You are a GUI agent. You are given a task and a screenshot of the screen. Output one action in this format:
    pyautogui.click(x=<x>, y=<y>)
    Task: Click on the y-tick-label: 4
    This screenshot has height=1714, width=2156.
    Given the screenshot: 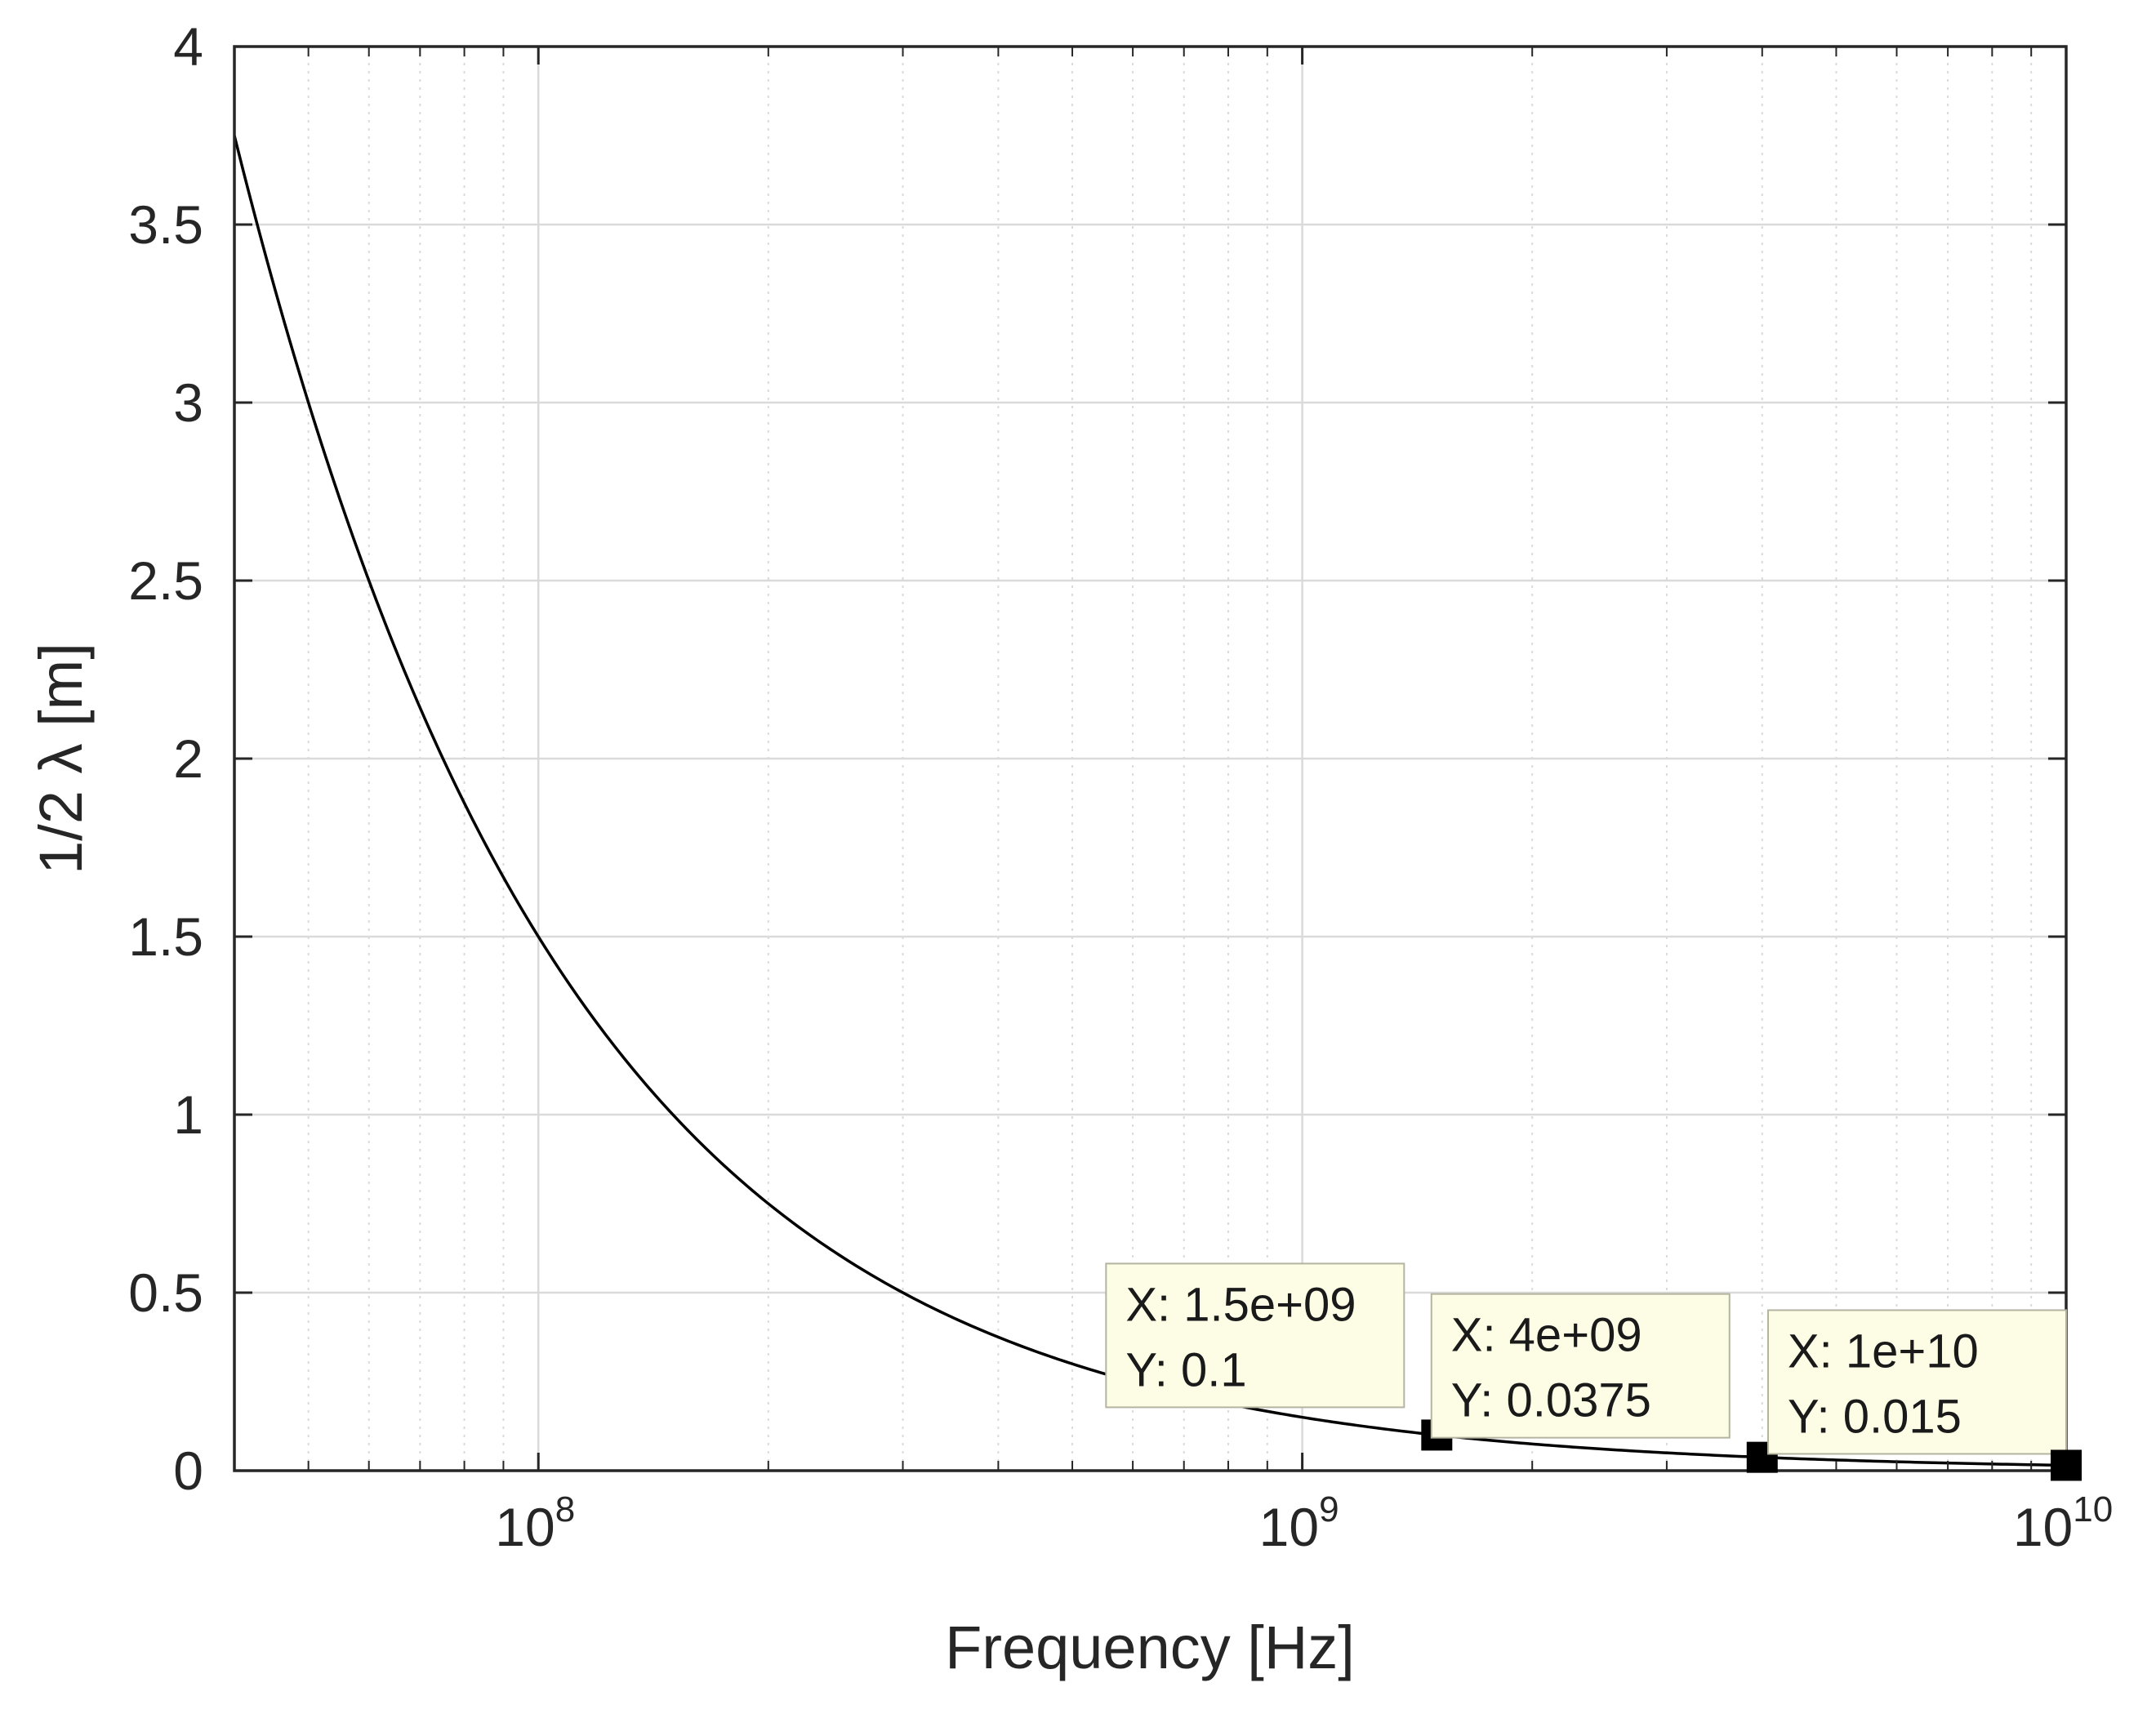 What is the action you would take?
    pyautogui.click(x=188, y=46)
    